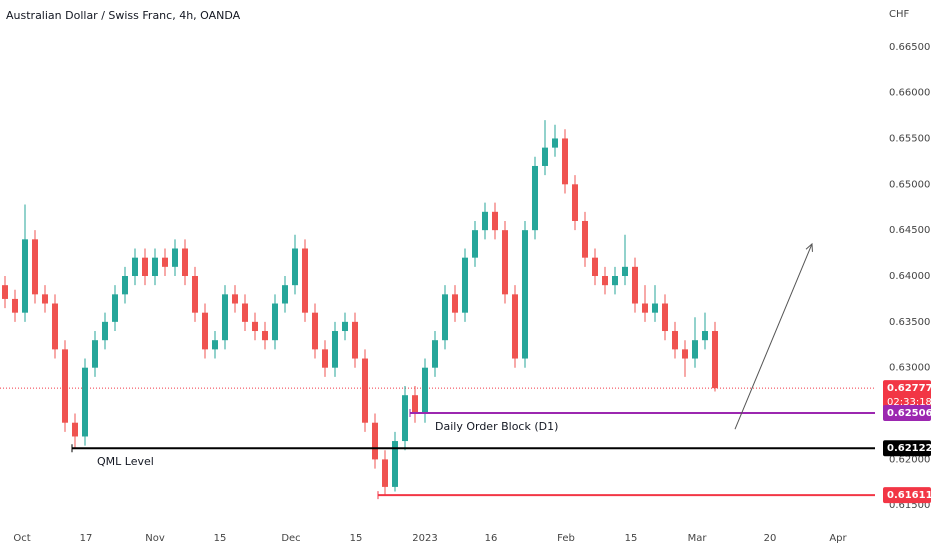 The height and width of the screenshot is (550, 932). I want to click on price-tag: 0.62506, so click(907, 412).